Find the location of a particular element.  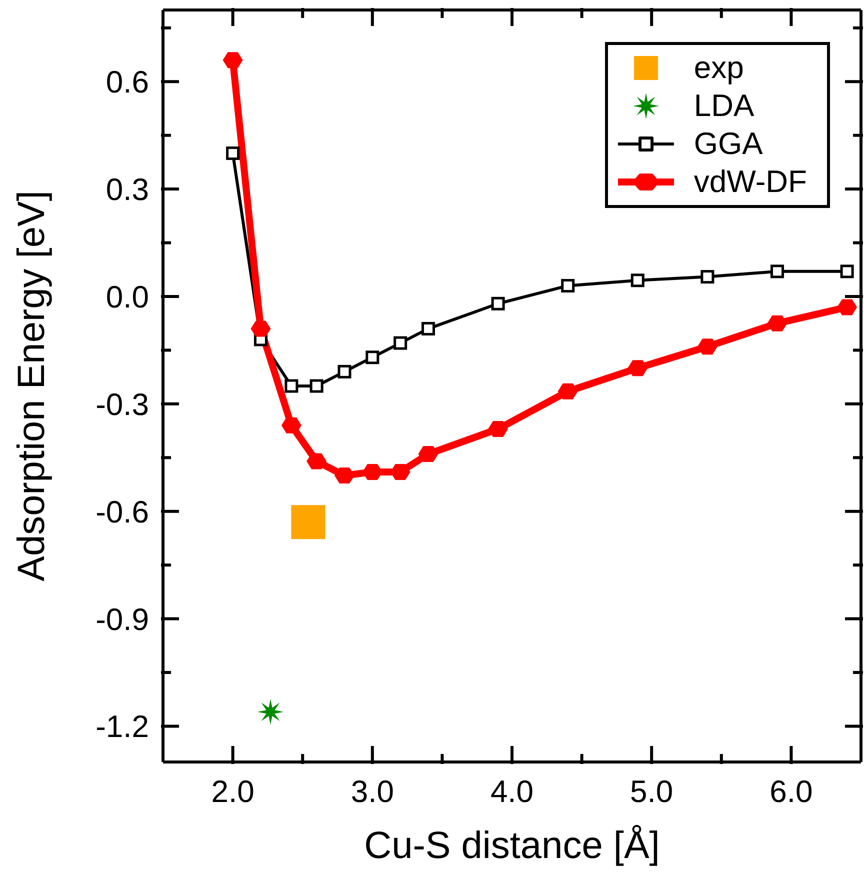

x-tick-label: 4.0 is located at coordinates (512, 791).